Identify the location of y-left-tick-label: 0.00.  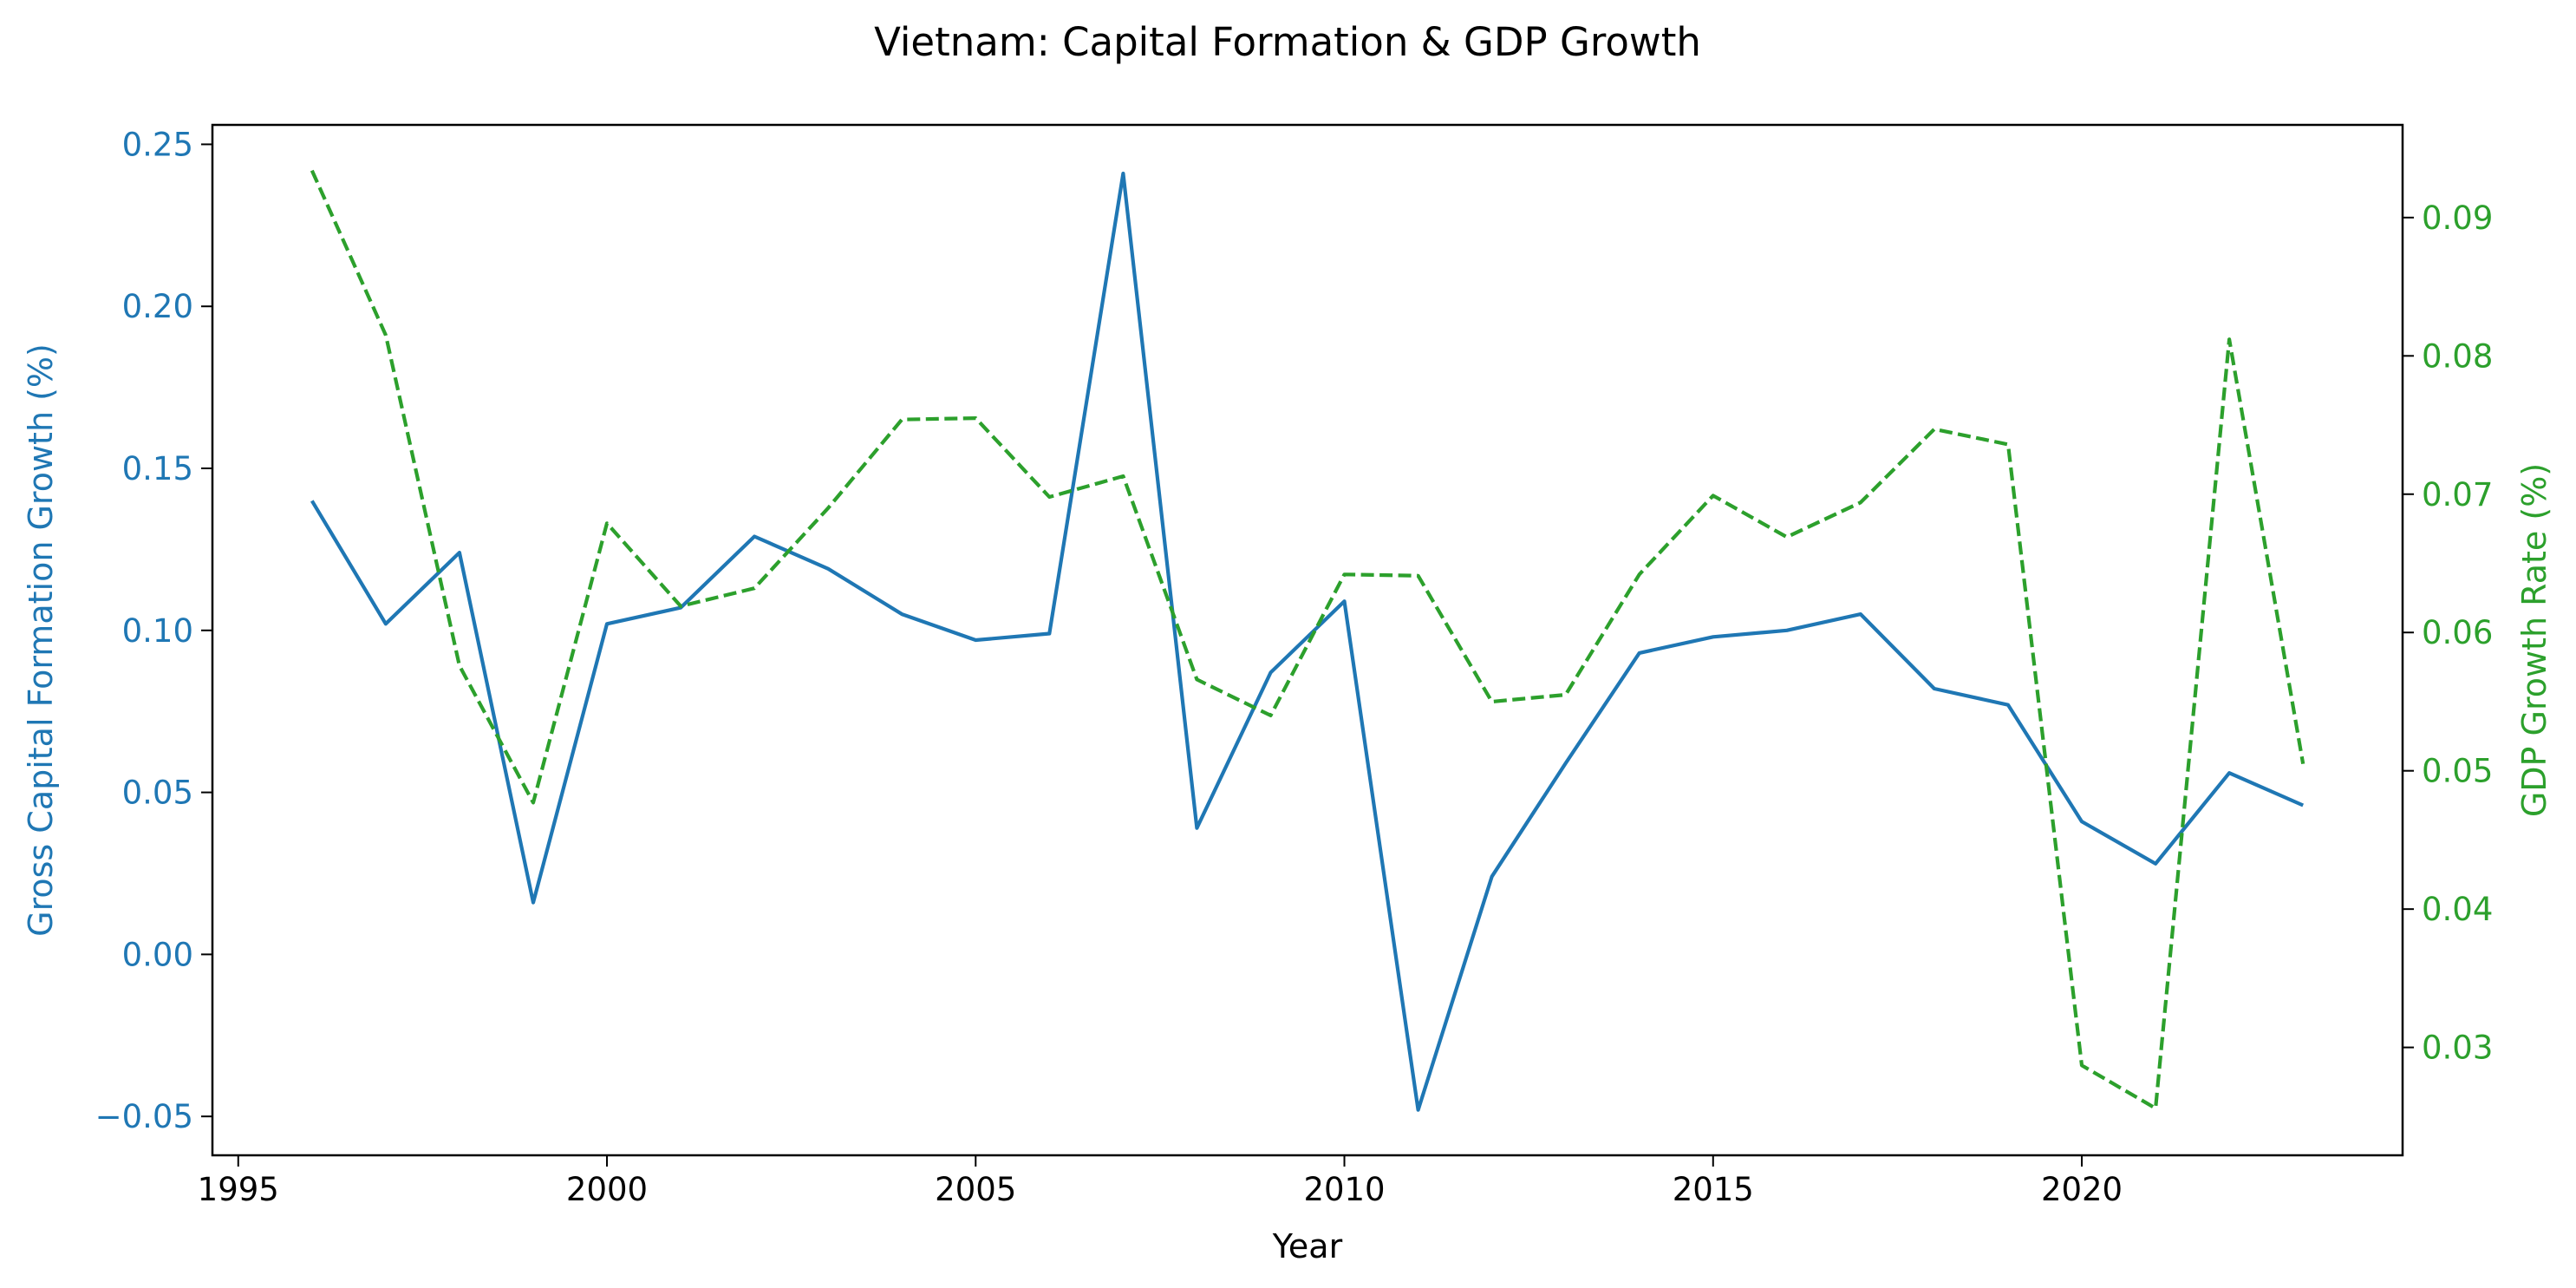
(157, 954).